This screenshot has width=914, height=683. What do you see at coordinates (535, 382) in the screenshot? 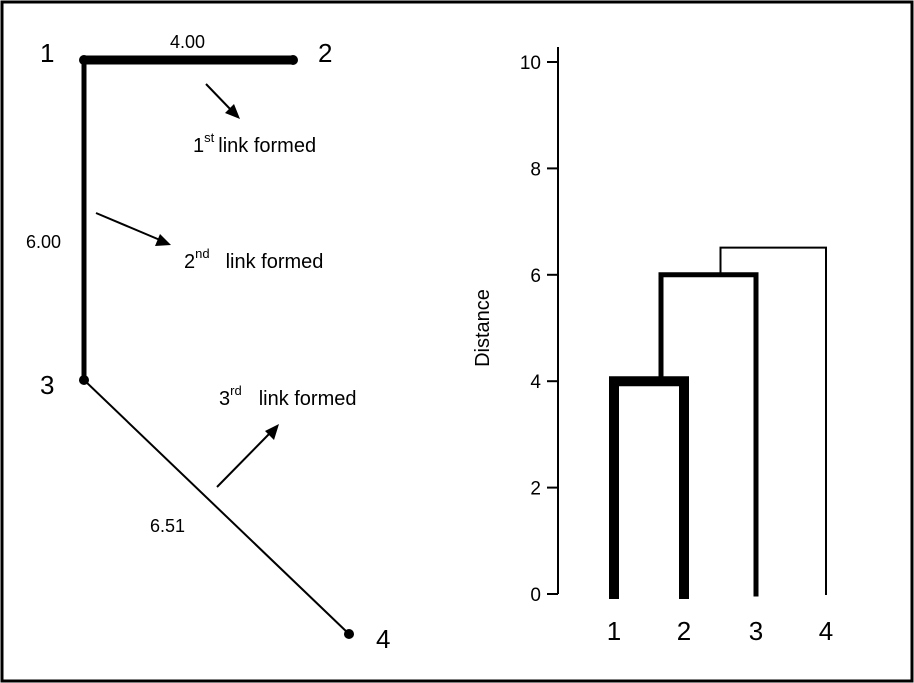
I see `y-tick-label-4: 4` at bounding box center [535, 382].